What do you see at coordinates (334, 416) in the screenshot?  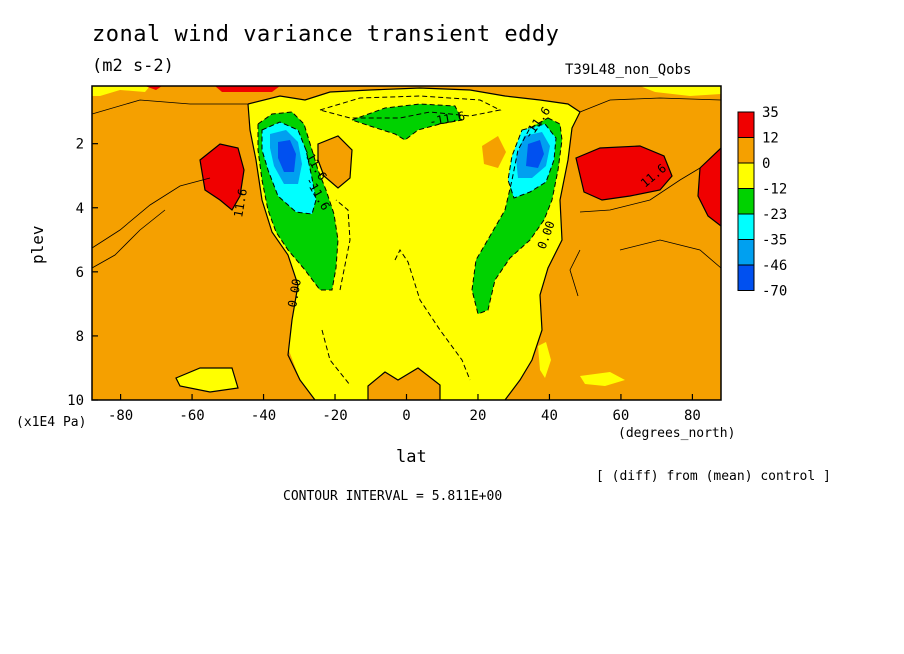 I see `x-tick-label: -20` at bounding box center [334, 416].